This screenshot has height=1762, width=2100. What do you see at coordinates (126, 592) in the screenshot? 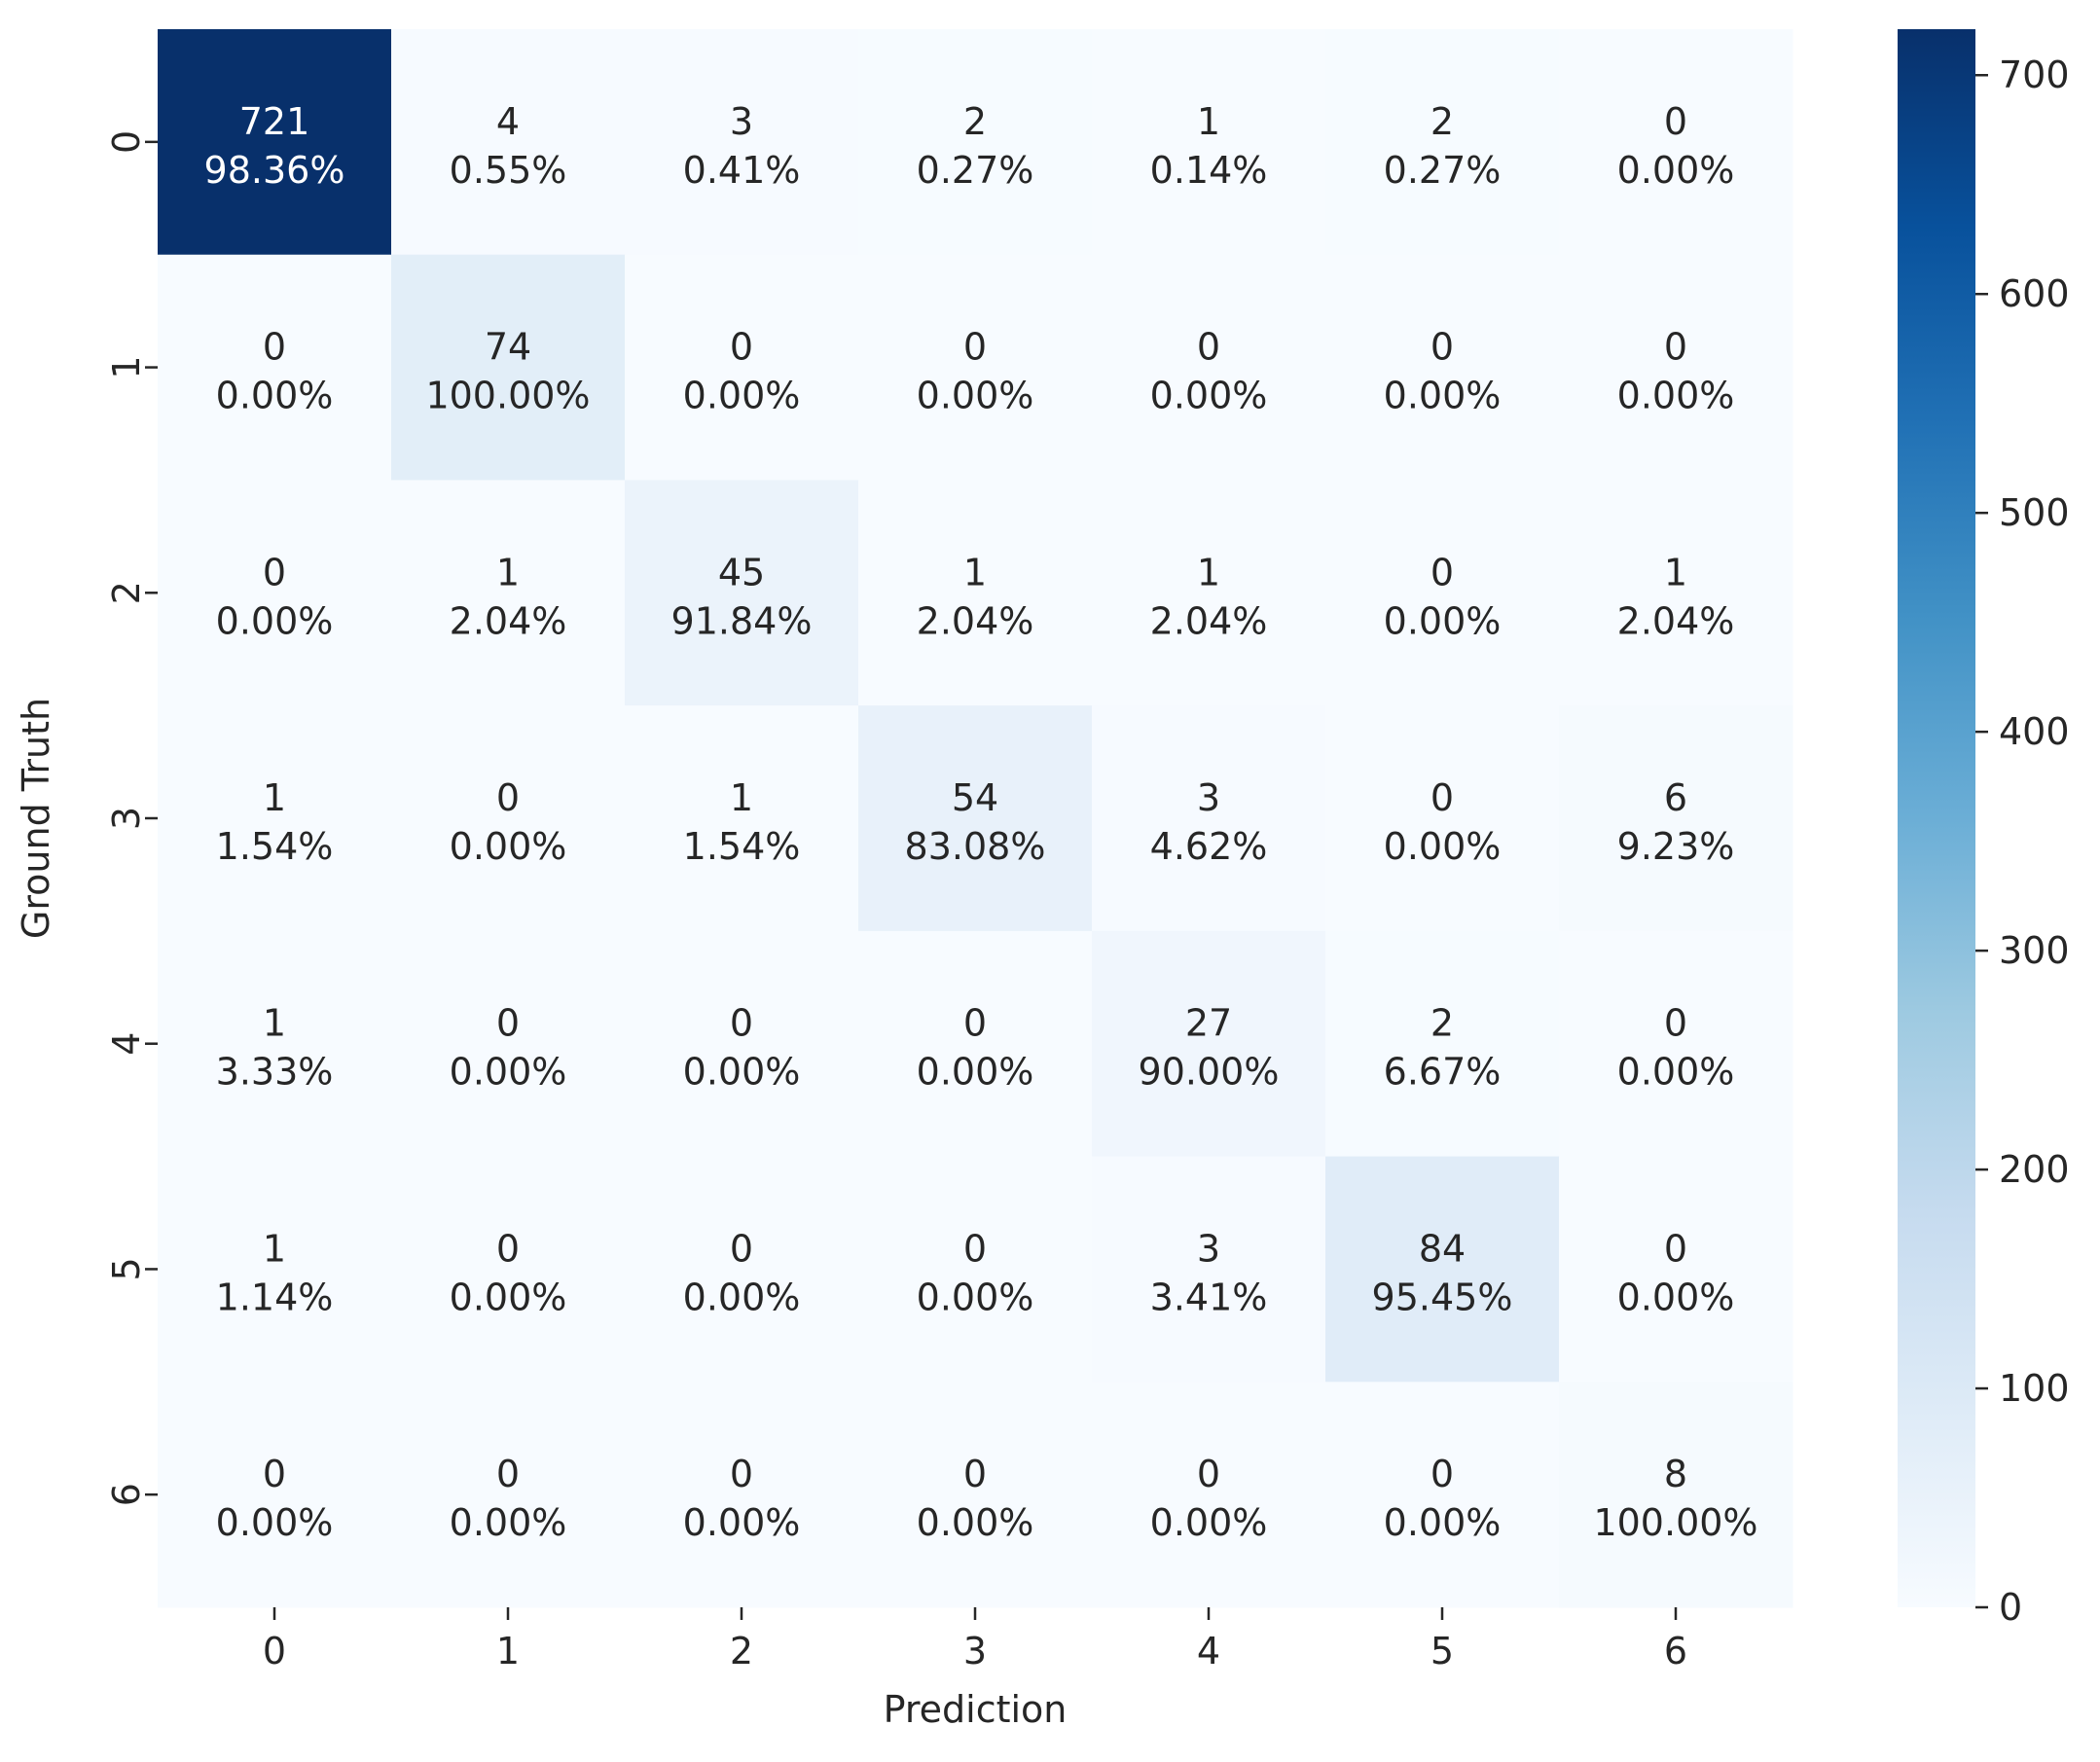
I see `y-tick-label: 2` at bounding box center [126, 592].